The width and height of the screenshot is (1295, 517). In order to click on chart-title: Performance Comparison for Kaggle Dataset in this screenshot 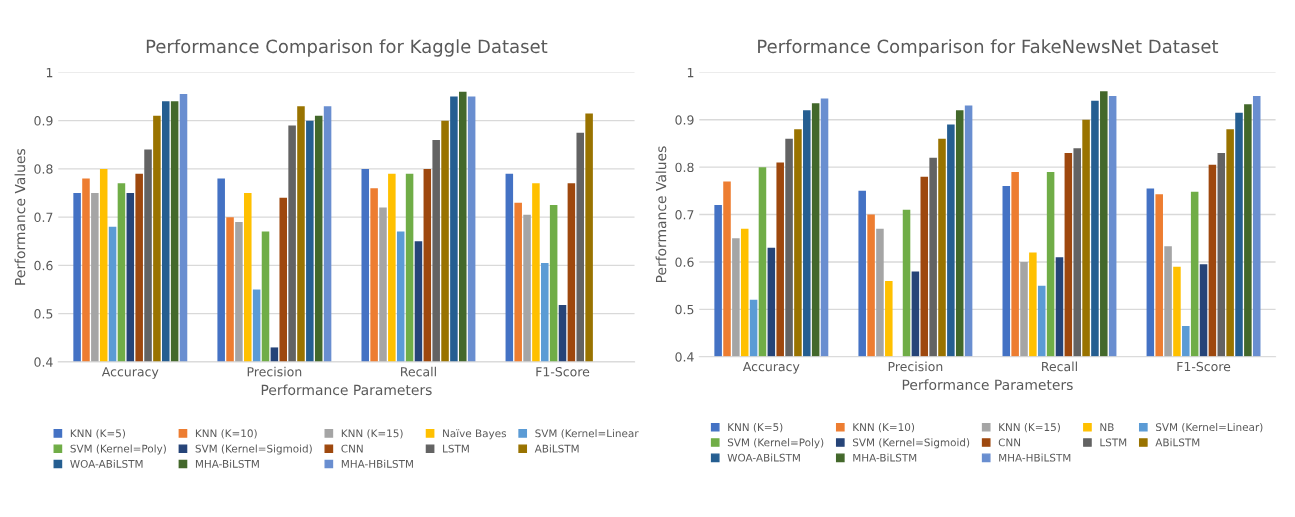, I will do `click(347, 48)`.